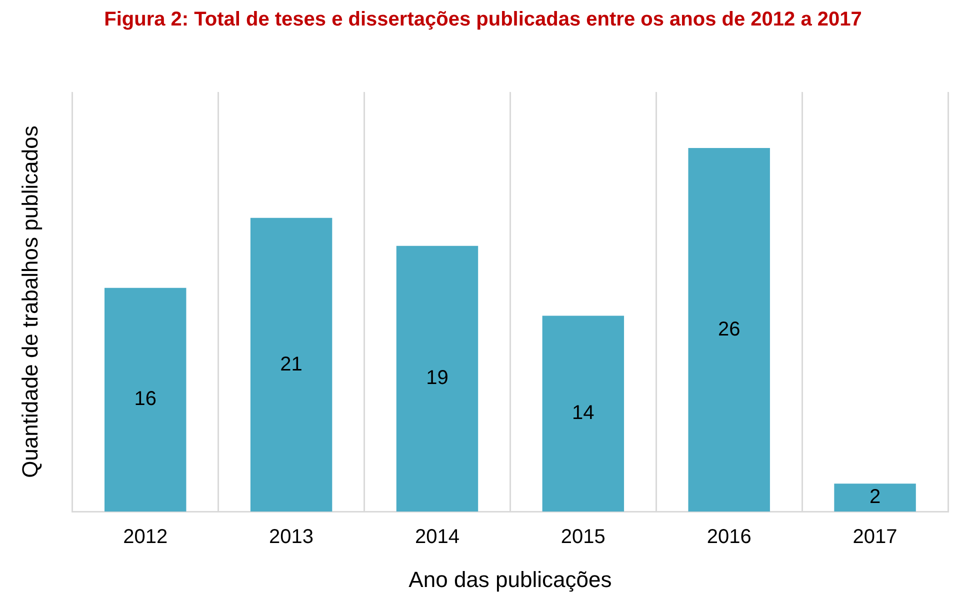 The height and width of the screenshot is (607, 968). I want to click on x-tick-label: 2017, so click(875, 537).